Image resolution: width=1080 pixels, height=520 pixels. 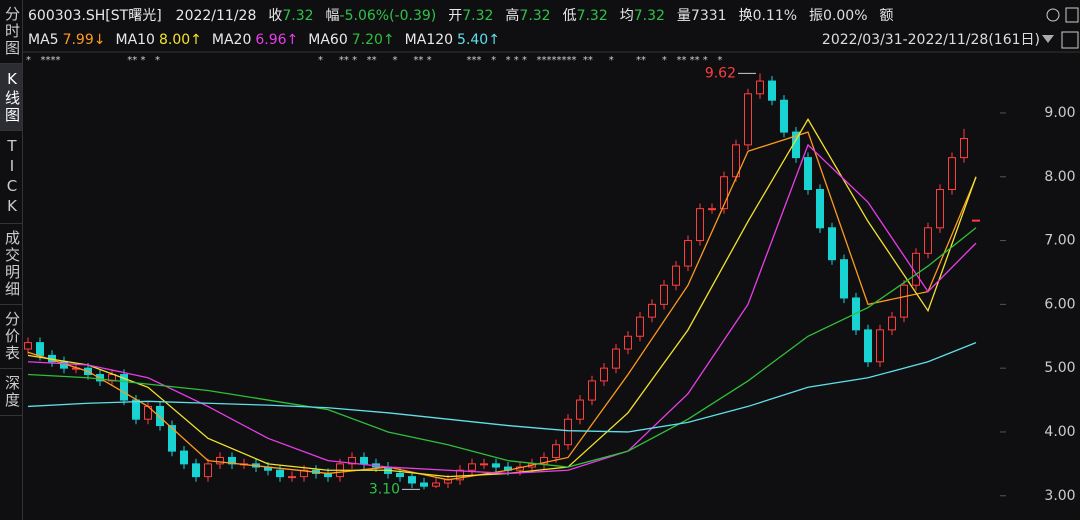 I want to click on text-span: 6.96↑, so click(x=276, y=40).